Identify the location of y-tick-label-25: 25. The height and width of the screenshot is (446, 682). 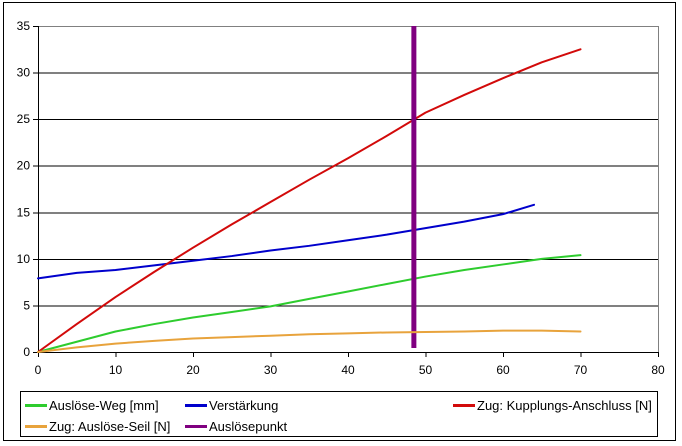
(24, 119).